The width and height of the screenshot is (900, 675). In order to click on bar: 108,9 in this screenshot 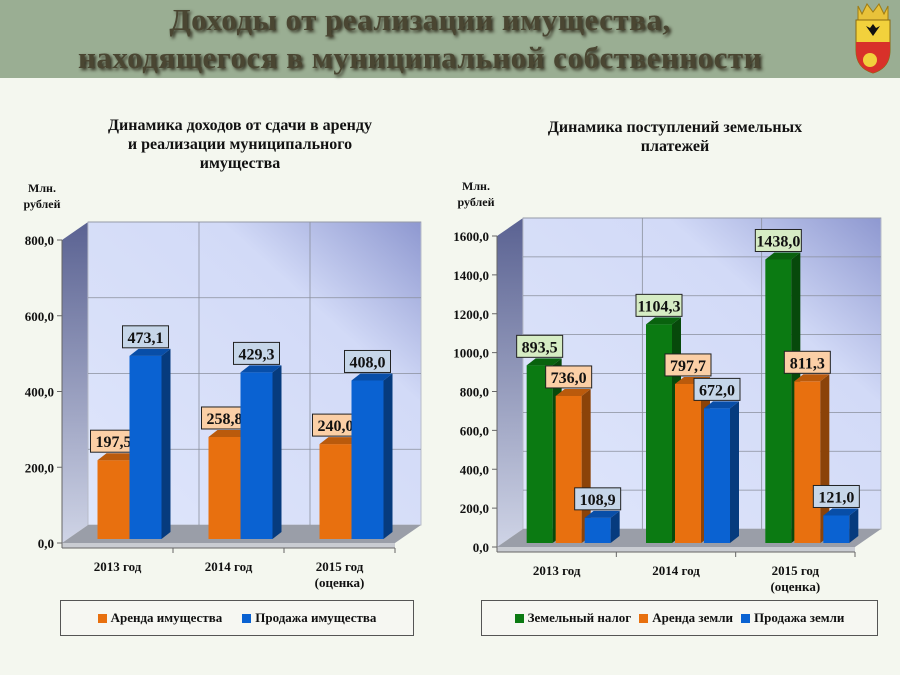, I will do `click(598, 515)`.